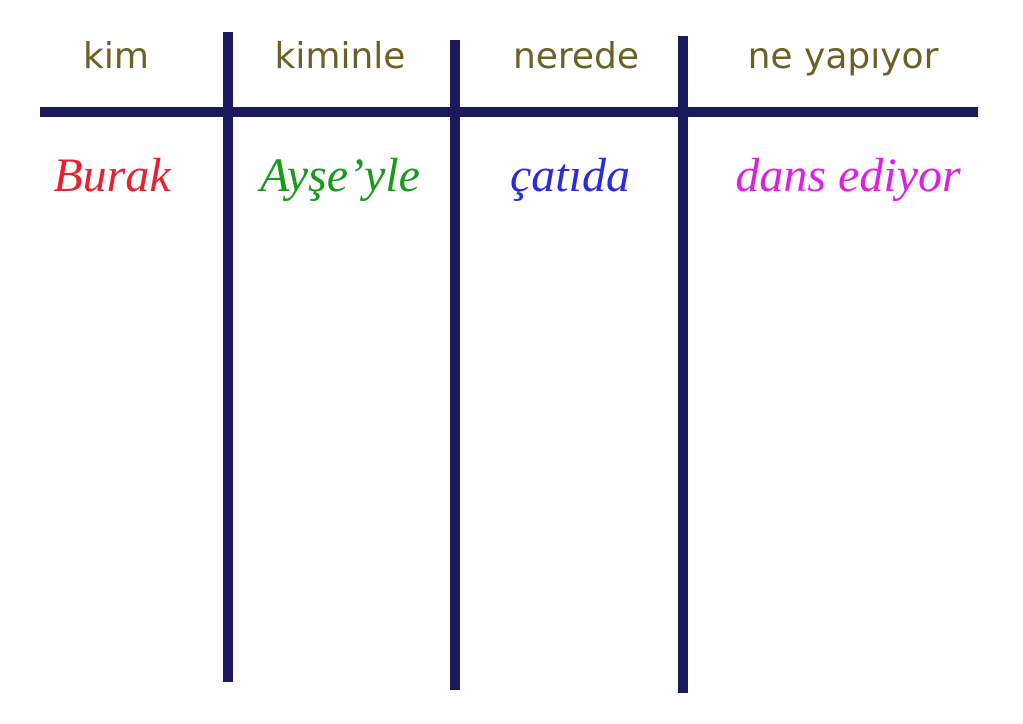 This screenshot has width=1023, height=724. What do you see at coordinates (576, 56) in the screenshot?
I see `header-cell: nerede` at bounding box center [576, 56].